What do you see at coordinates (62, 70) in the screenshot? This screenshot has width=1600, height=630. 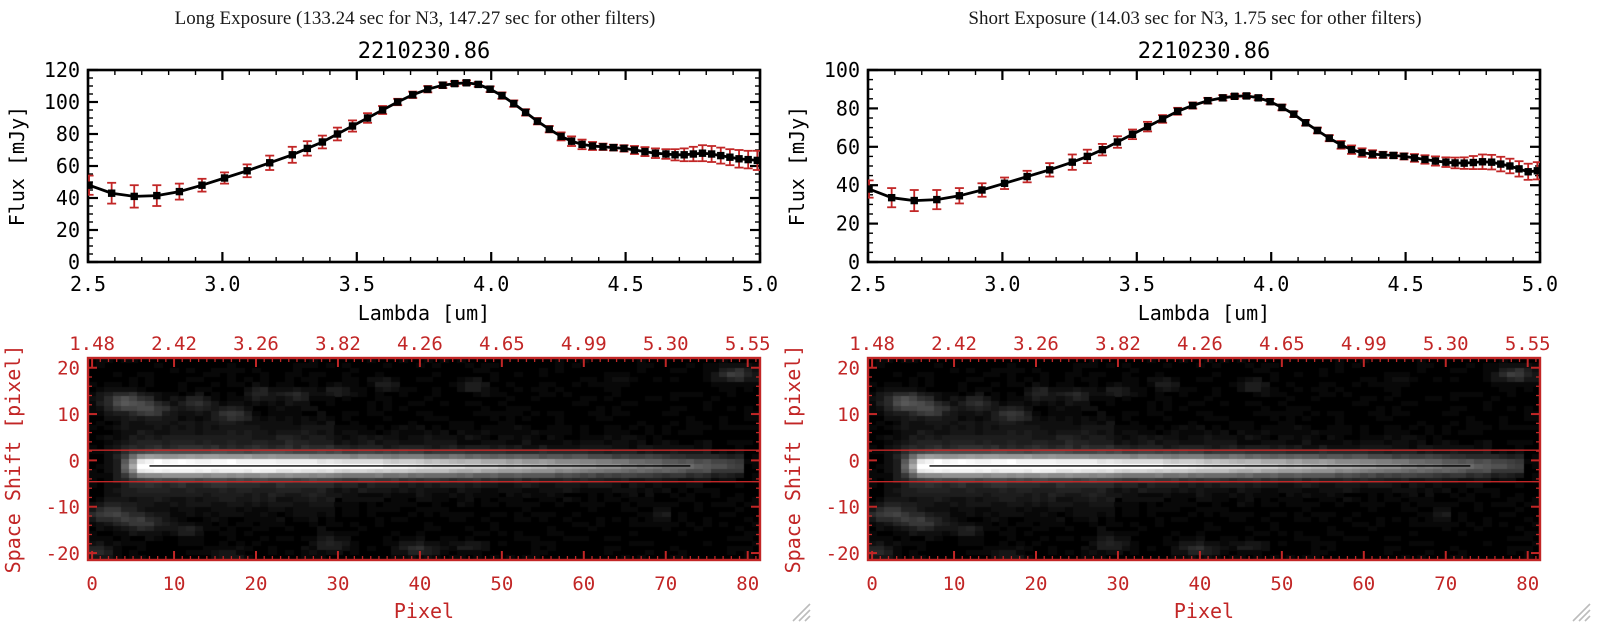 I see `y-tick-label: 120` at bounding box center [62, 70].